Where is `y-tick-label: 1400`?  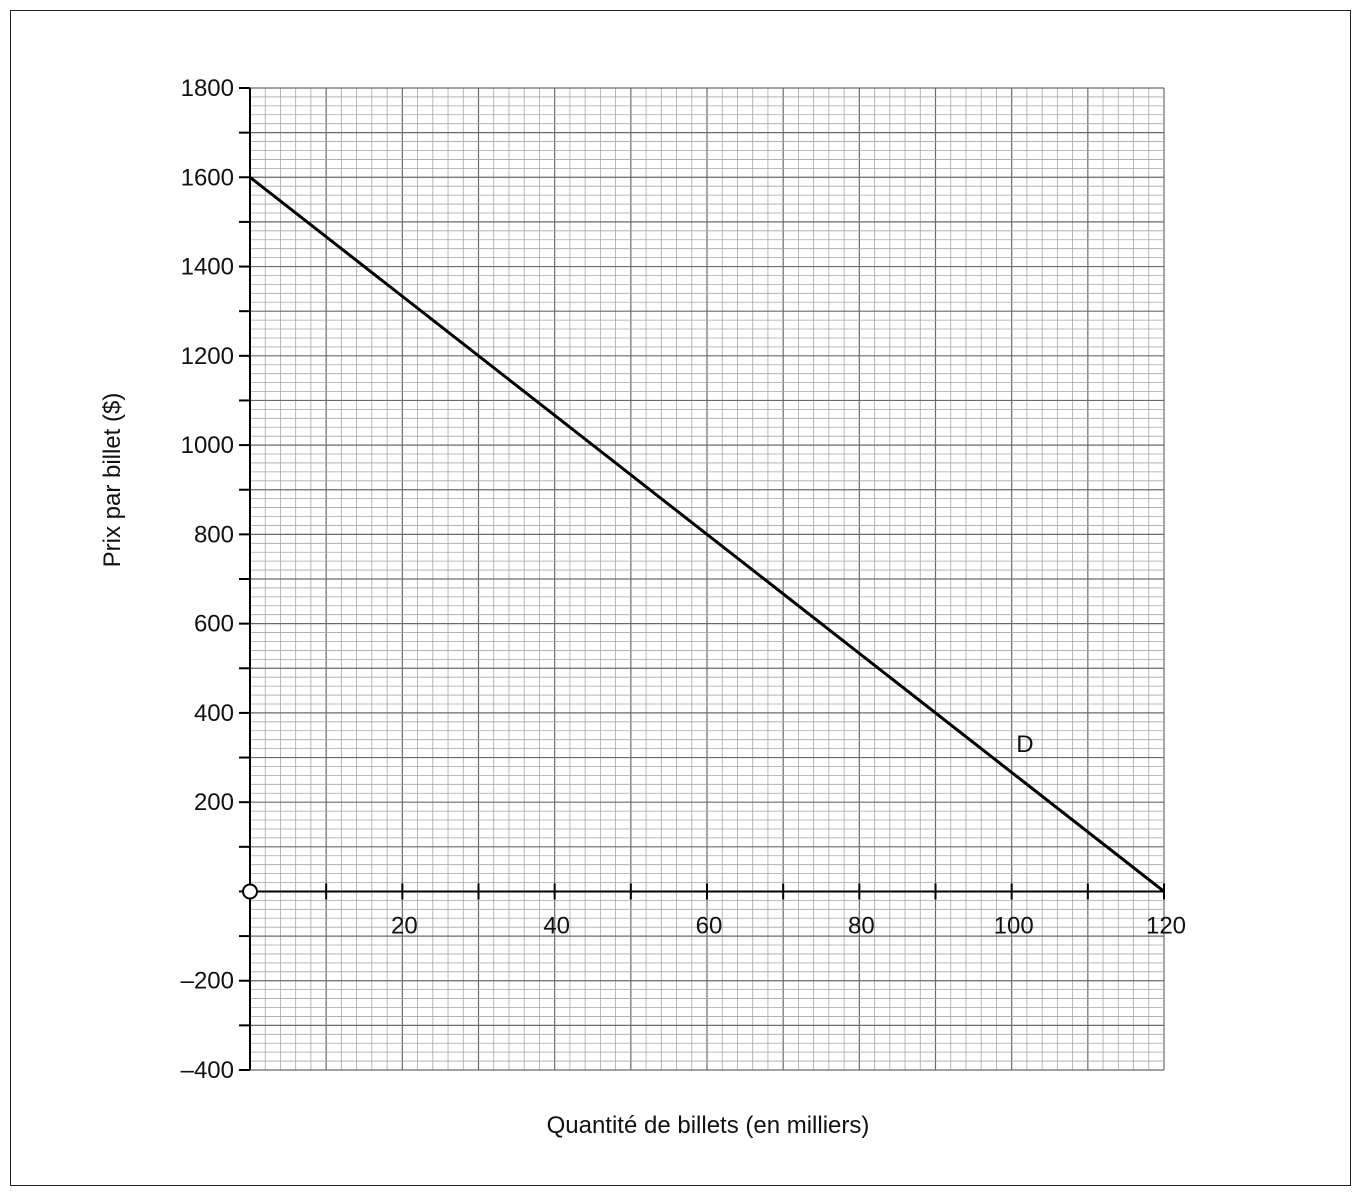 y-tick-label: 1400 is located at coordinates (207, 267).